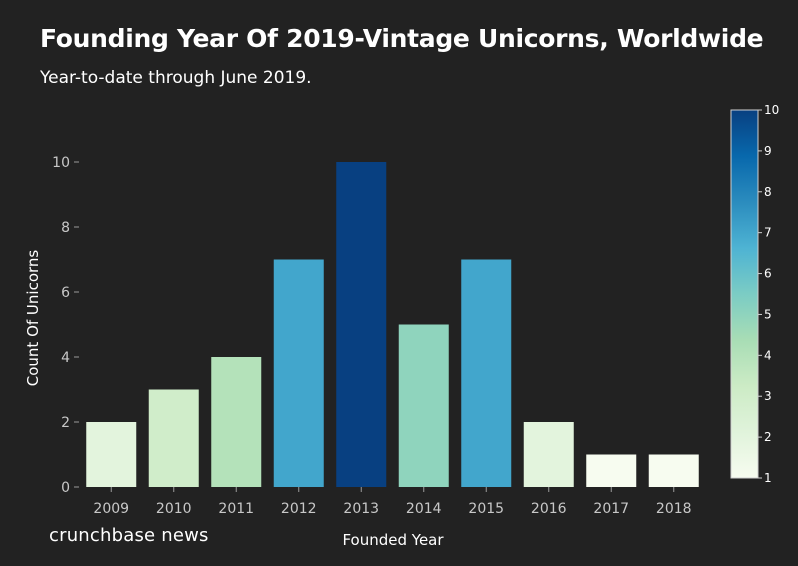  Describe the element at coordinates (33, 318) in the screenshot. I see `y-axis-title: Count Of Unicorns` at that location.